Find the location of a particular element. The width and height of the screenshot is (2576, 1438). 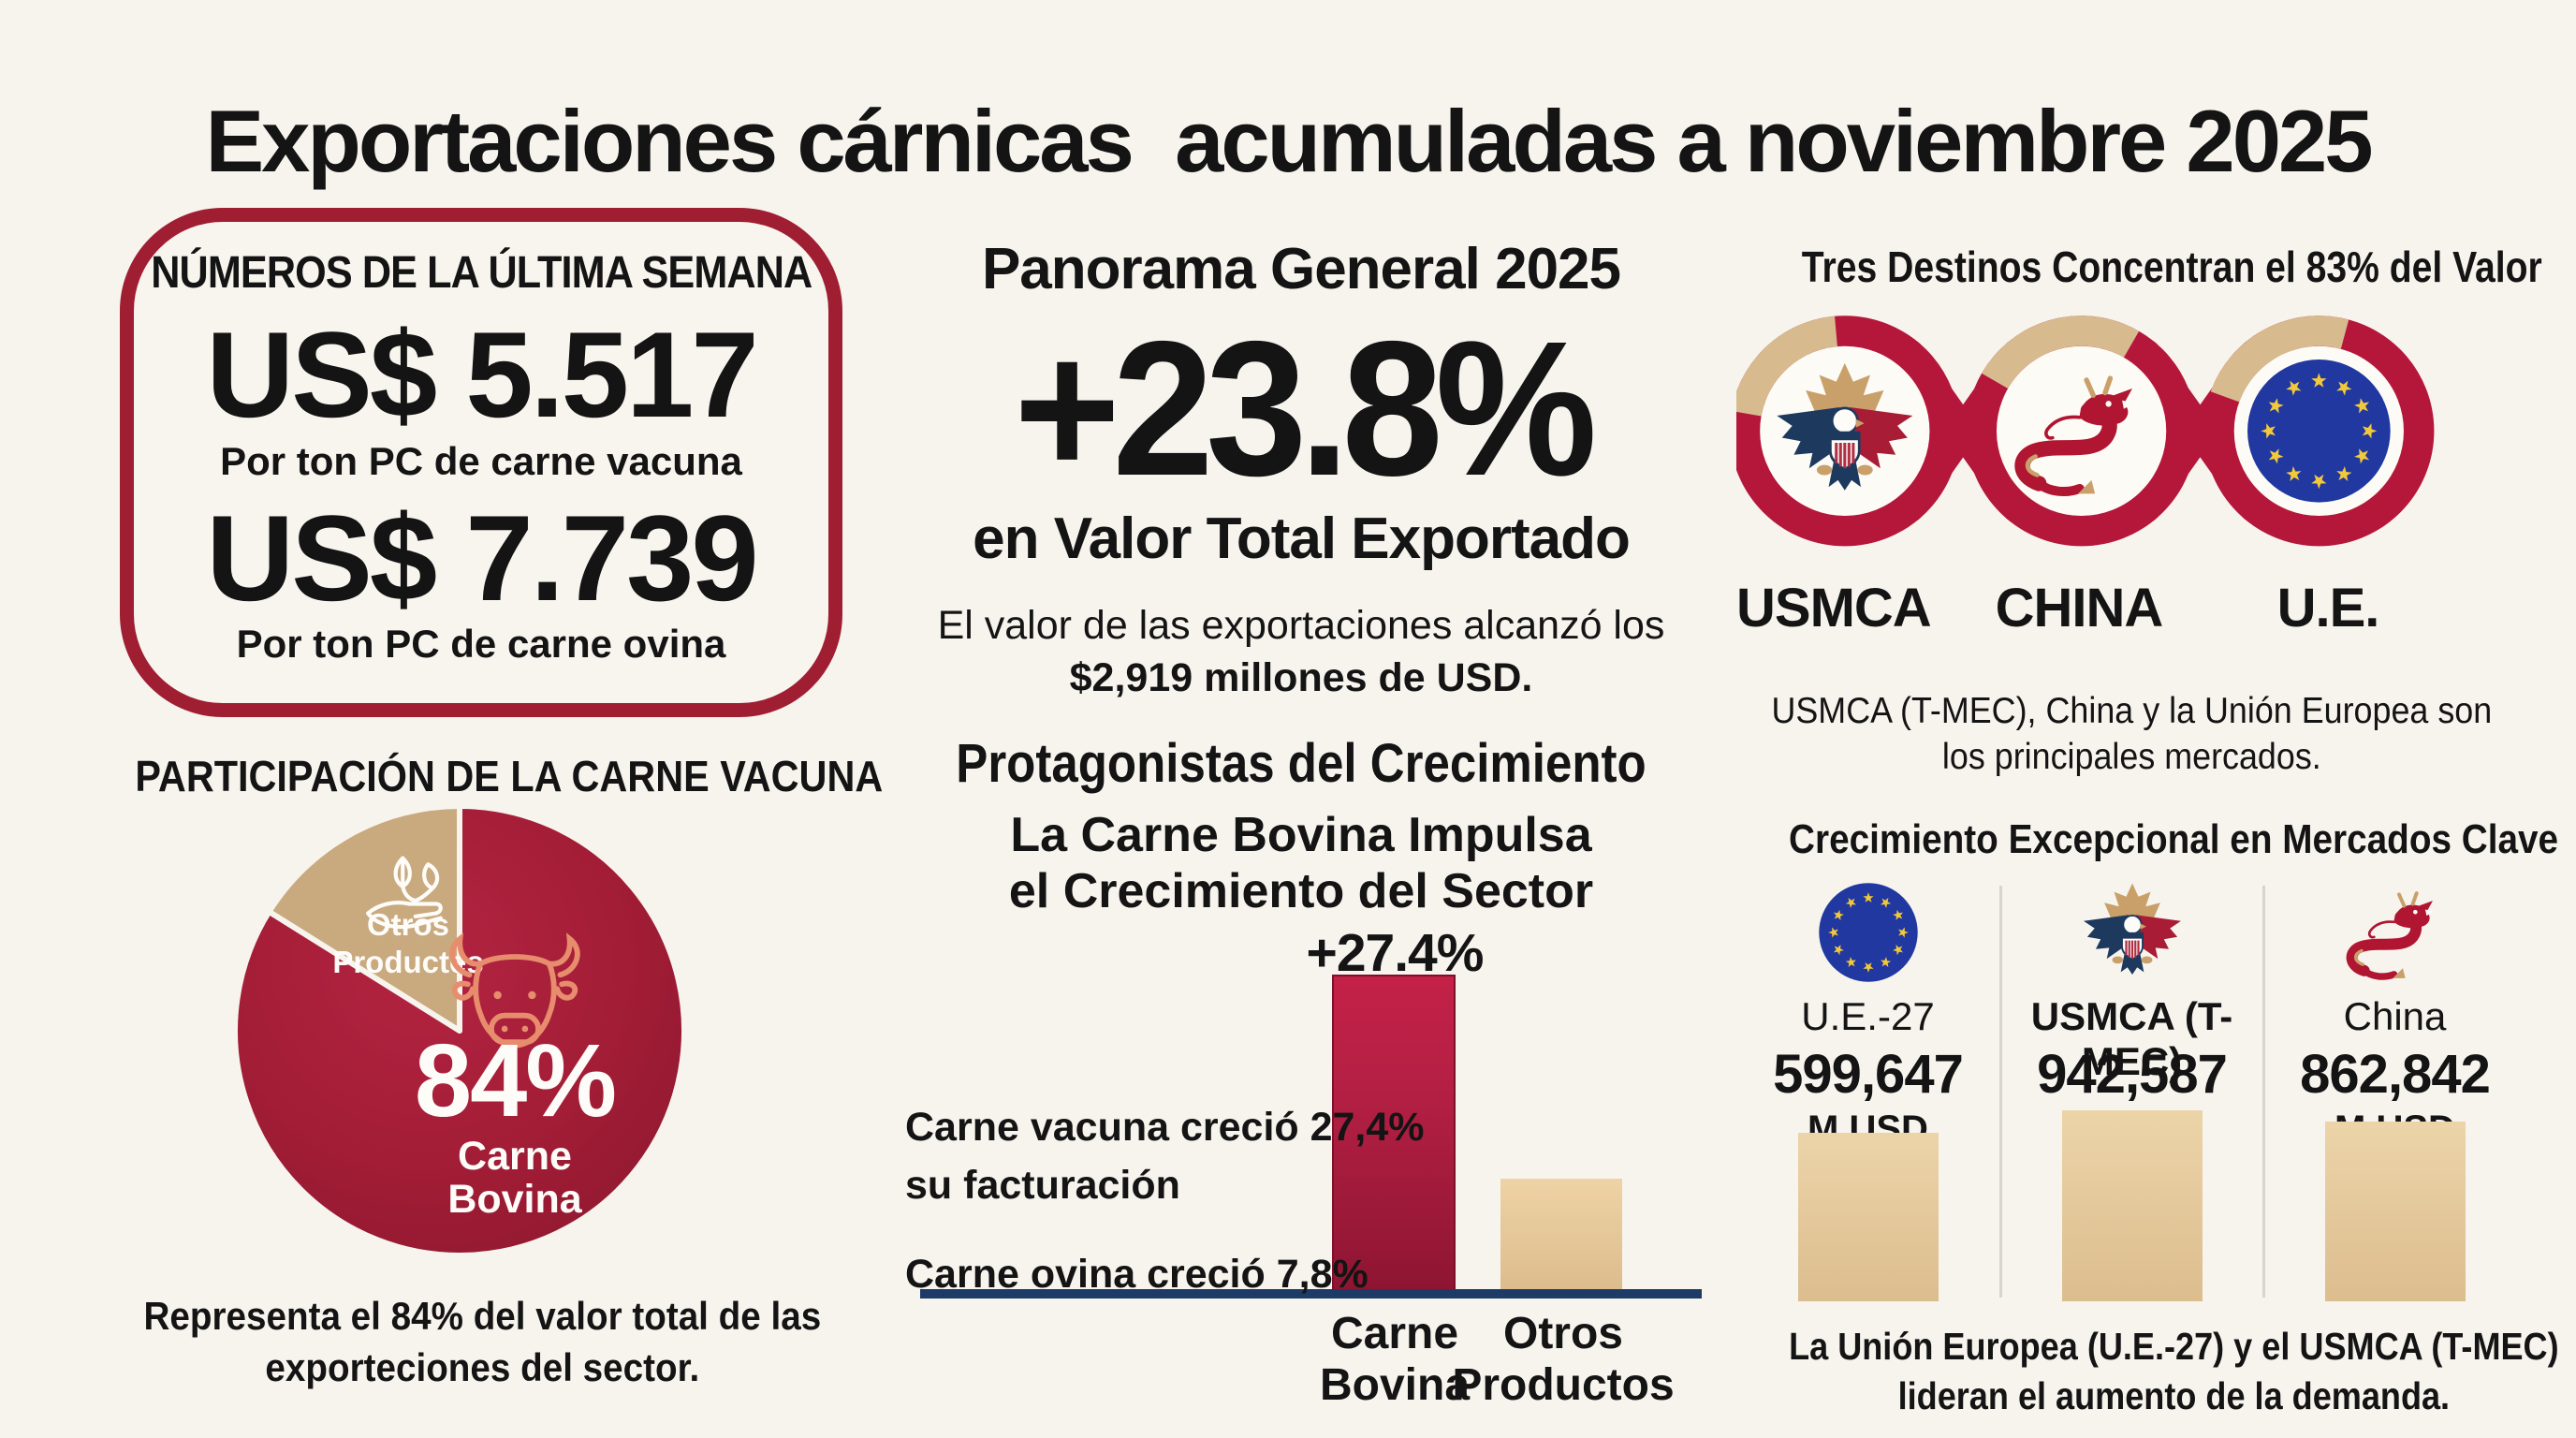

market-bar-usmca is located at coordinates (2132, 1205).